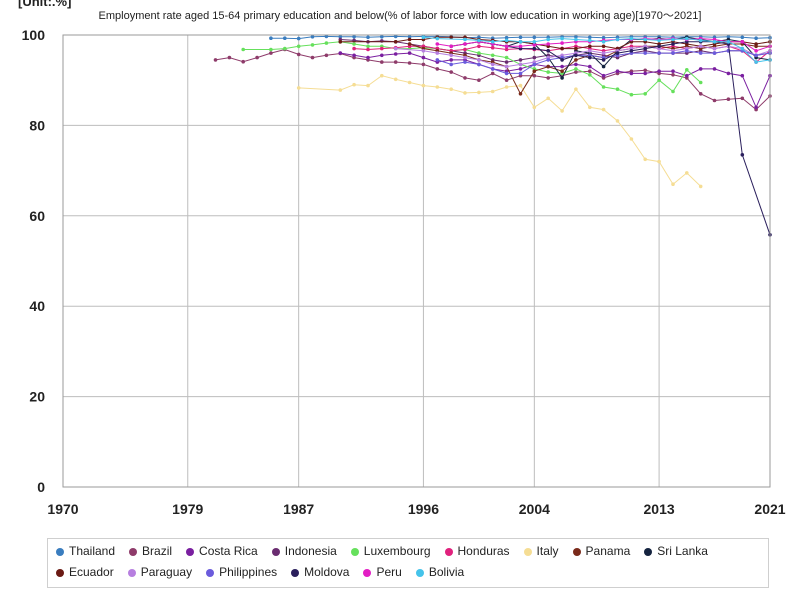  I want to click on legend-label: Honduras, so click(483, 551).